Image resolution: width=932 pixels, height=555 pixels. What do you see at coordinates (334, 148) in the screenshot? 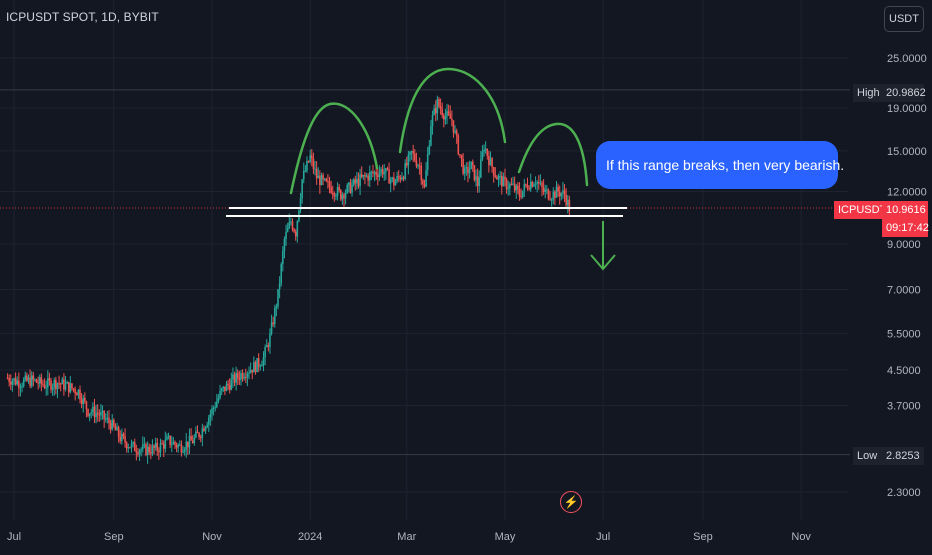
I see `left-shoulder-arc` at bounding box center [334, 148].